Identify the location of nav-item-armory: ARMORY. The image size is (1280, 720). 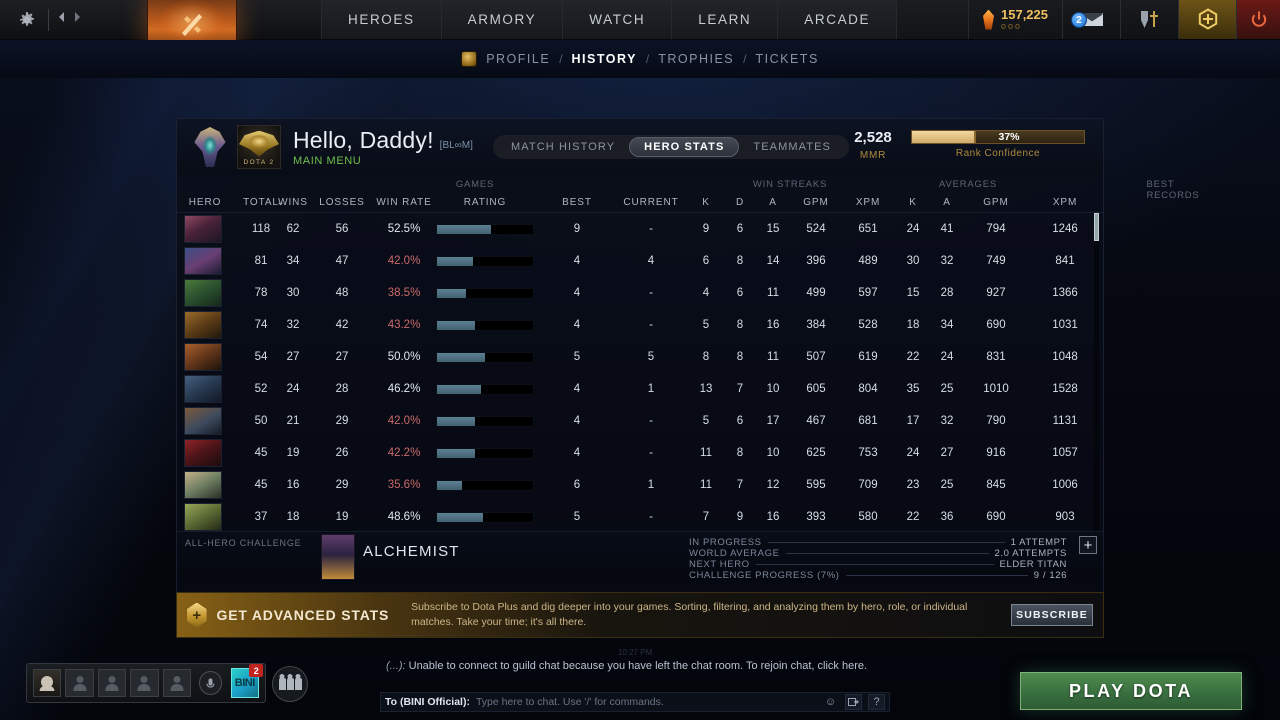
(502, 19).